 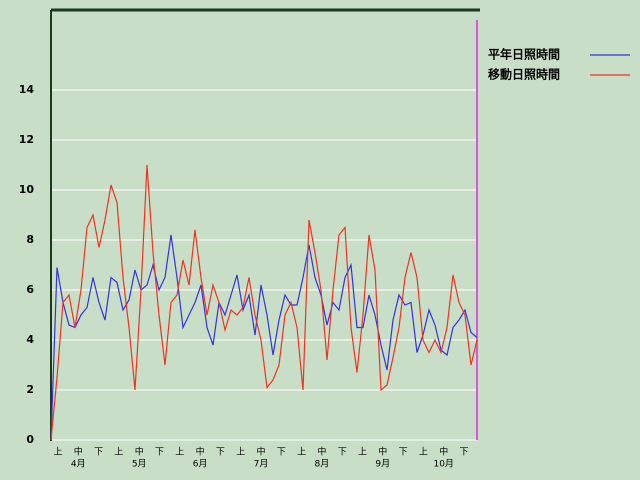 What do you see at coordinates (200, 464) in the screenshot?
I see `month-label: 6月` at bounding box center [200, 464].